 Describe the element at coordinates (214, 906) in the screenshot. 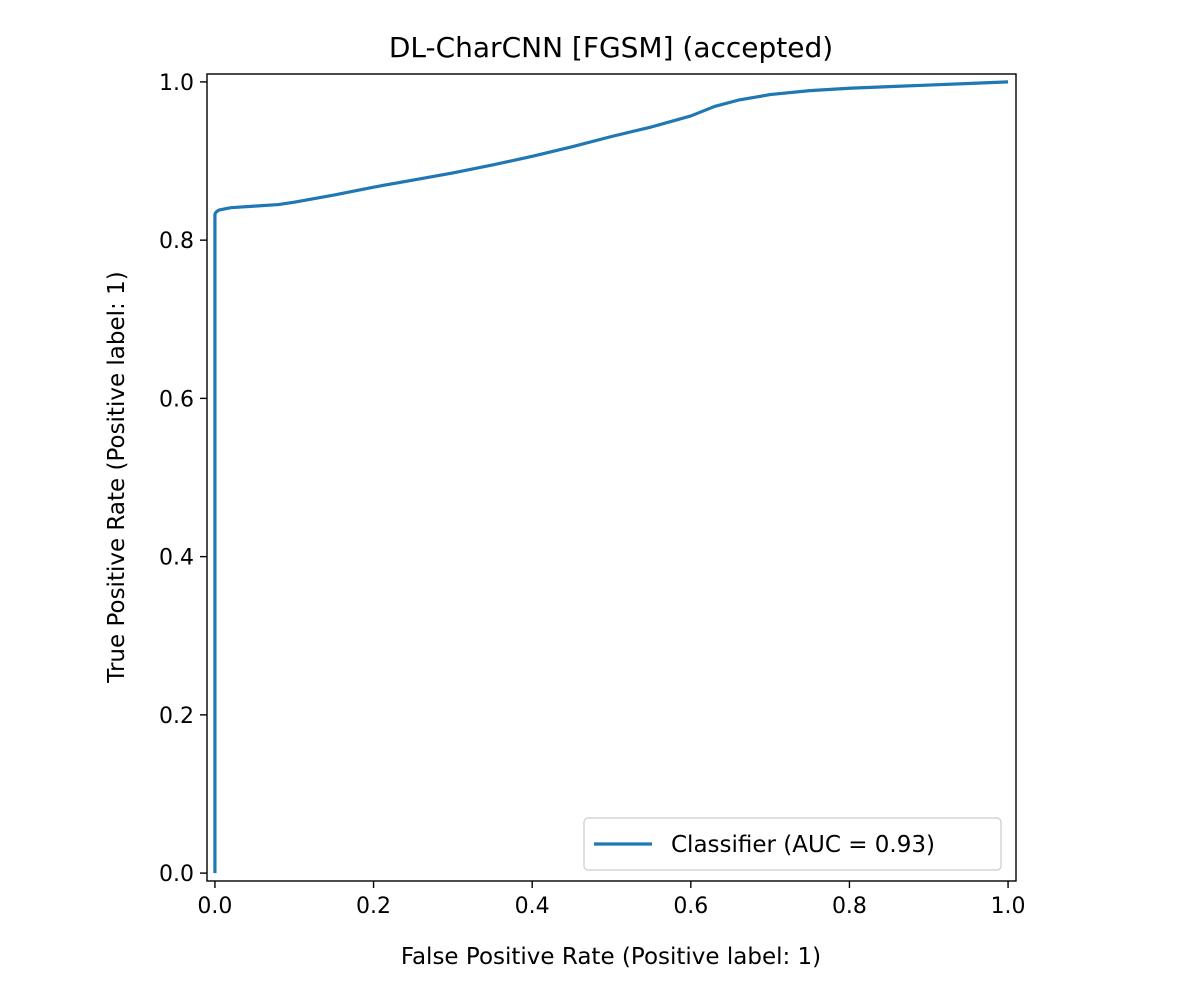

I see `x-tick-label: 0.0` at that location.